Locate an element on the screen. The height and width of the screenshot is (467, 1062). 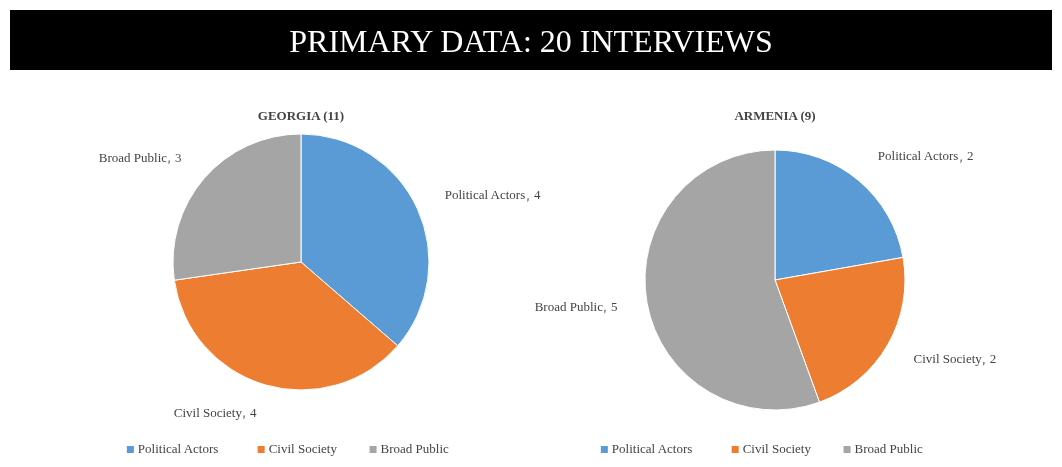
text: PRIMARY DATA: 20 INTERVIEWS is located at coordinates (531, 41).